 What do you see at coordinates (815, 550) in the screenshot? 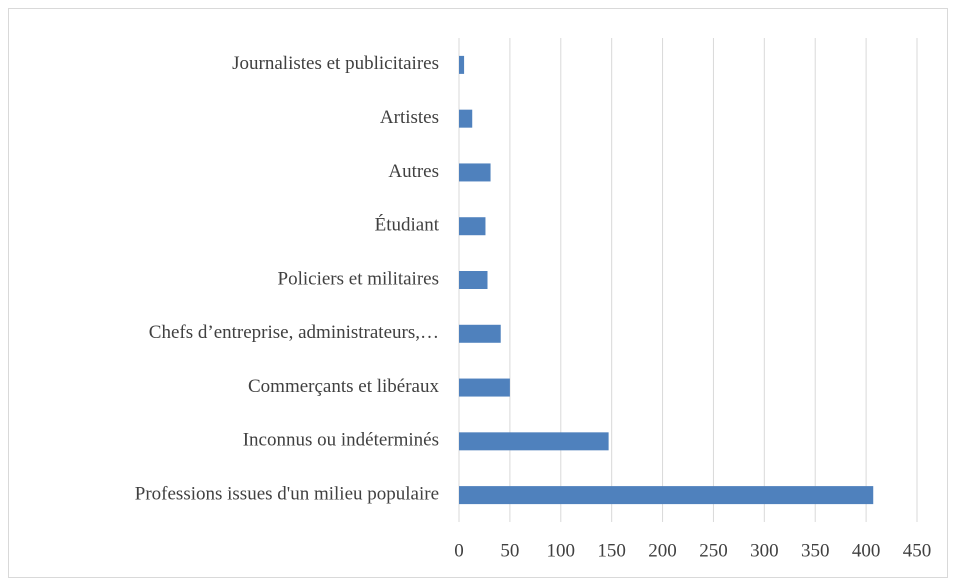
I see `x-tick-label: 350` at bounding box center [815, 550].